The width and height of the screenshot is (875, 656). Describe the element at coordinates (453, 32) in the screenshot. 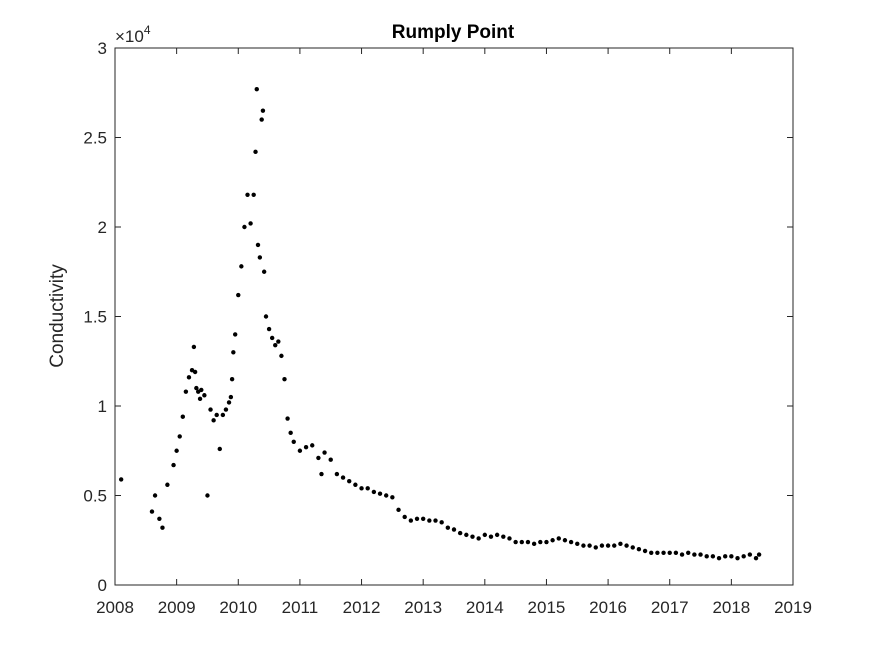

I see `chart-title: Rumply Point` at that location.